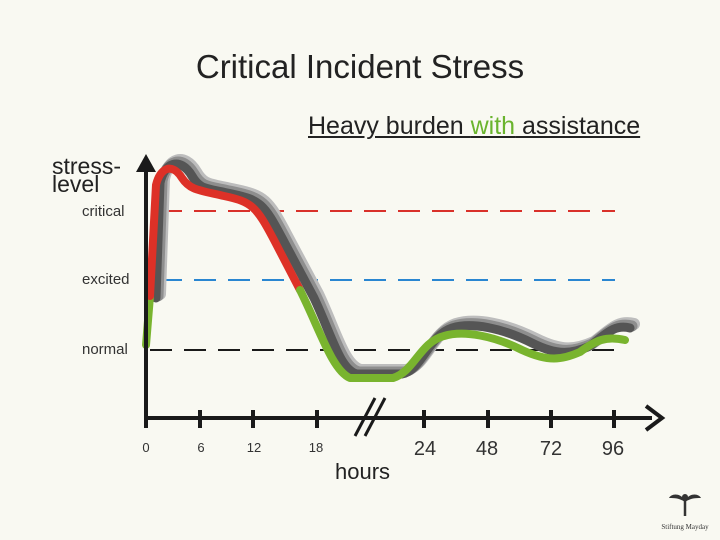 The image size is (720, 540). Describe the element at coordinates (462, 334) in the screenshot. I see `curve-green-segment` at that location.